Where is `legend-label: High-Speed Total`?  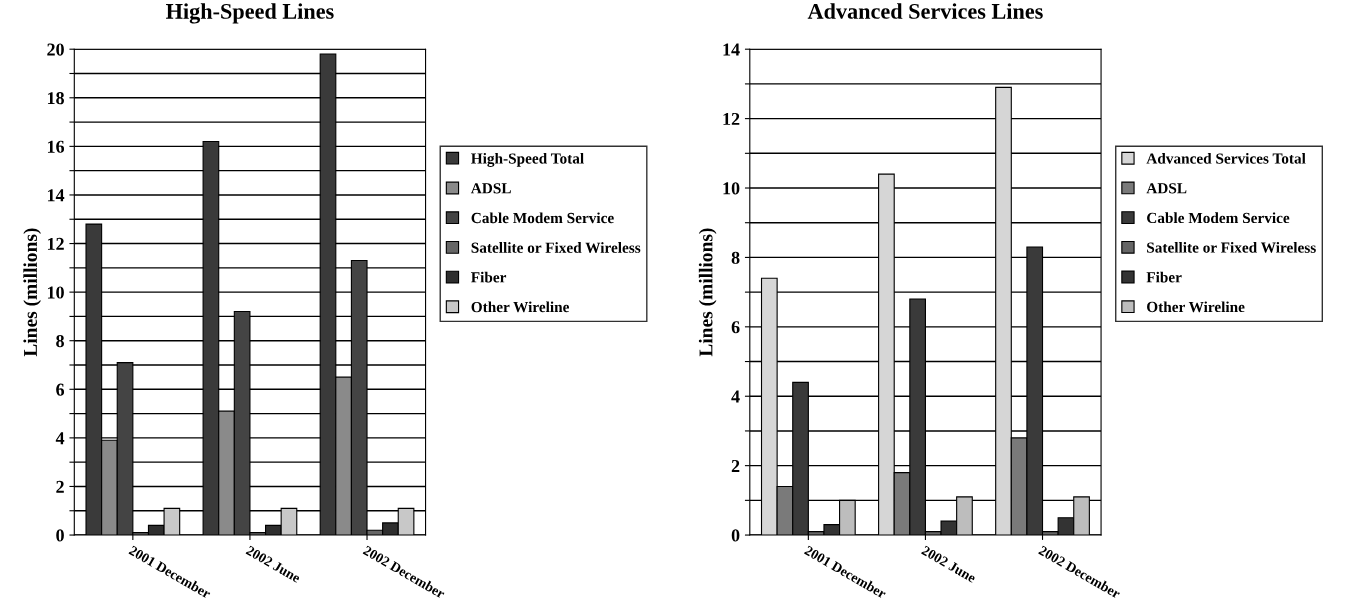 legend-label: High-Speed Total is located at coordinates (527, 159).